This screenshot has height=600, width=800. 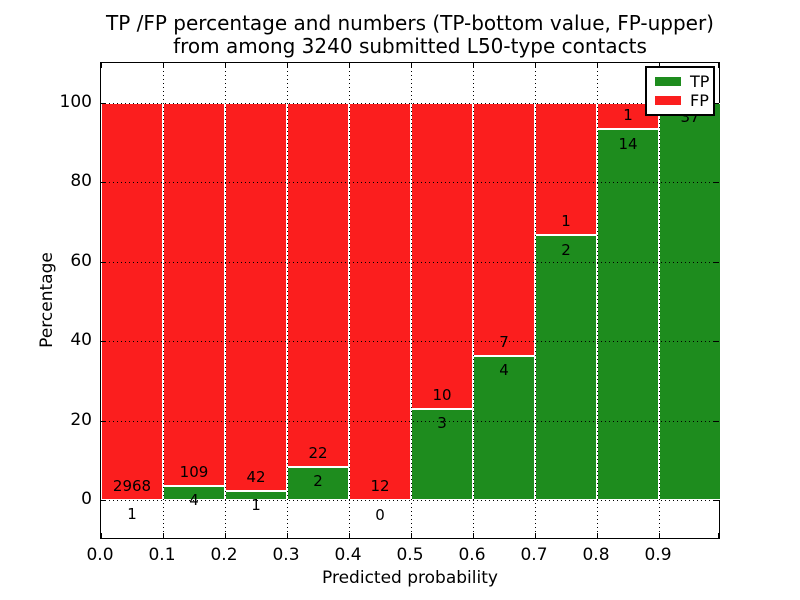 I want to click on x-tick-label: 0.7, so click(x=534, y=555).